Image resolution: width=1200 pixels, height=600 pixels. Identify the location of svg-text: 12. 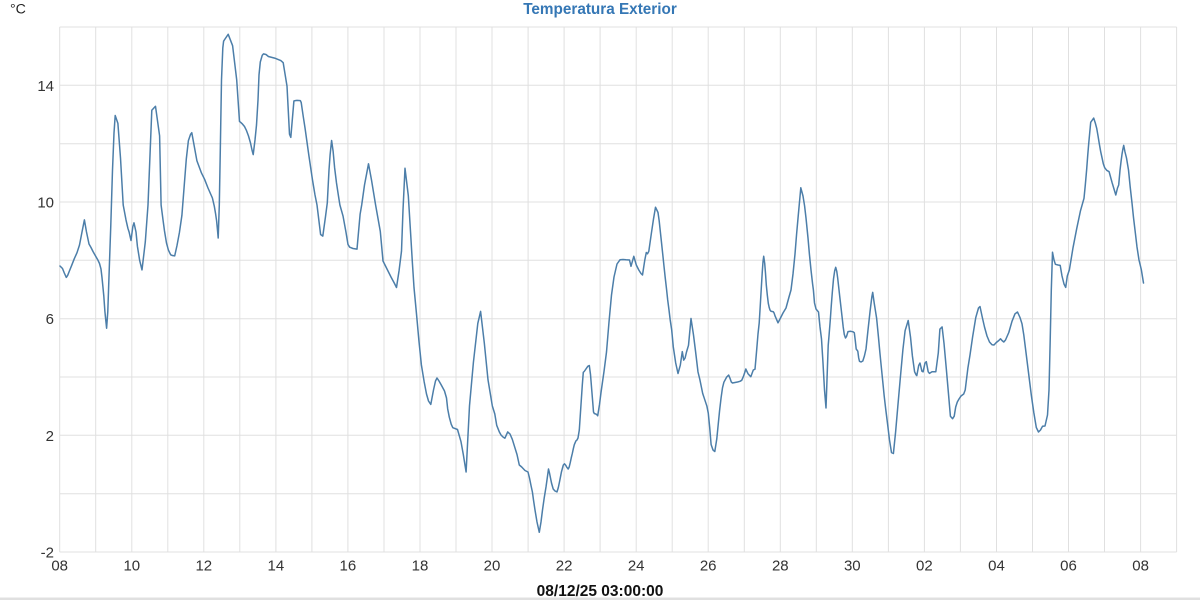
(203, 566).